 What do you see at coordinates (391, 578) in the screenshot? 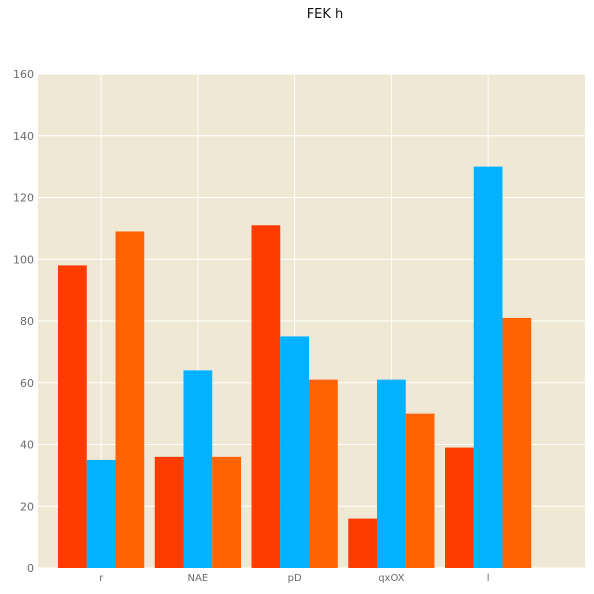
I see `x-tick-label: qxOX` at bounding box center [391, 578].